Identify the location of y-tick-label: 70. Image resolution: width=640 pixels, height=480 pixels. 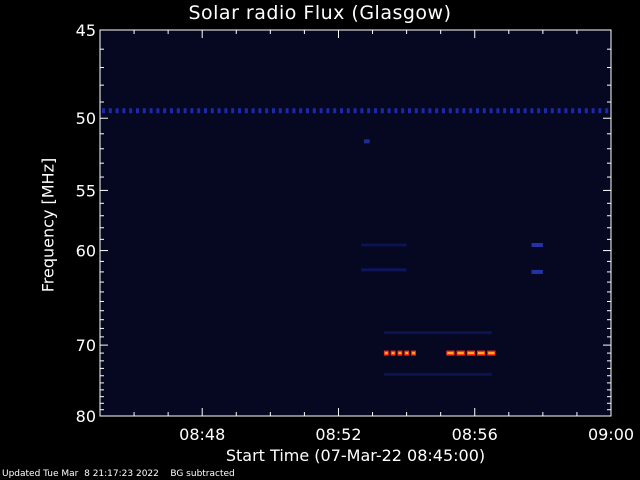
(86, 345).